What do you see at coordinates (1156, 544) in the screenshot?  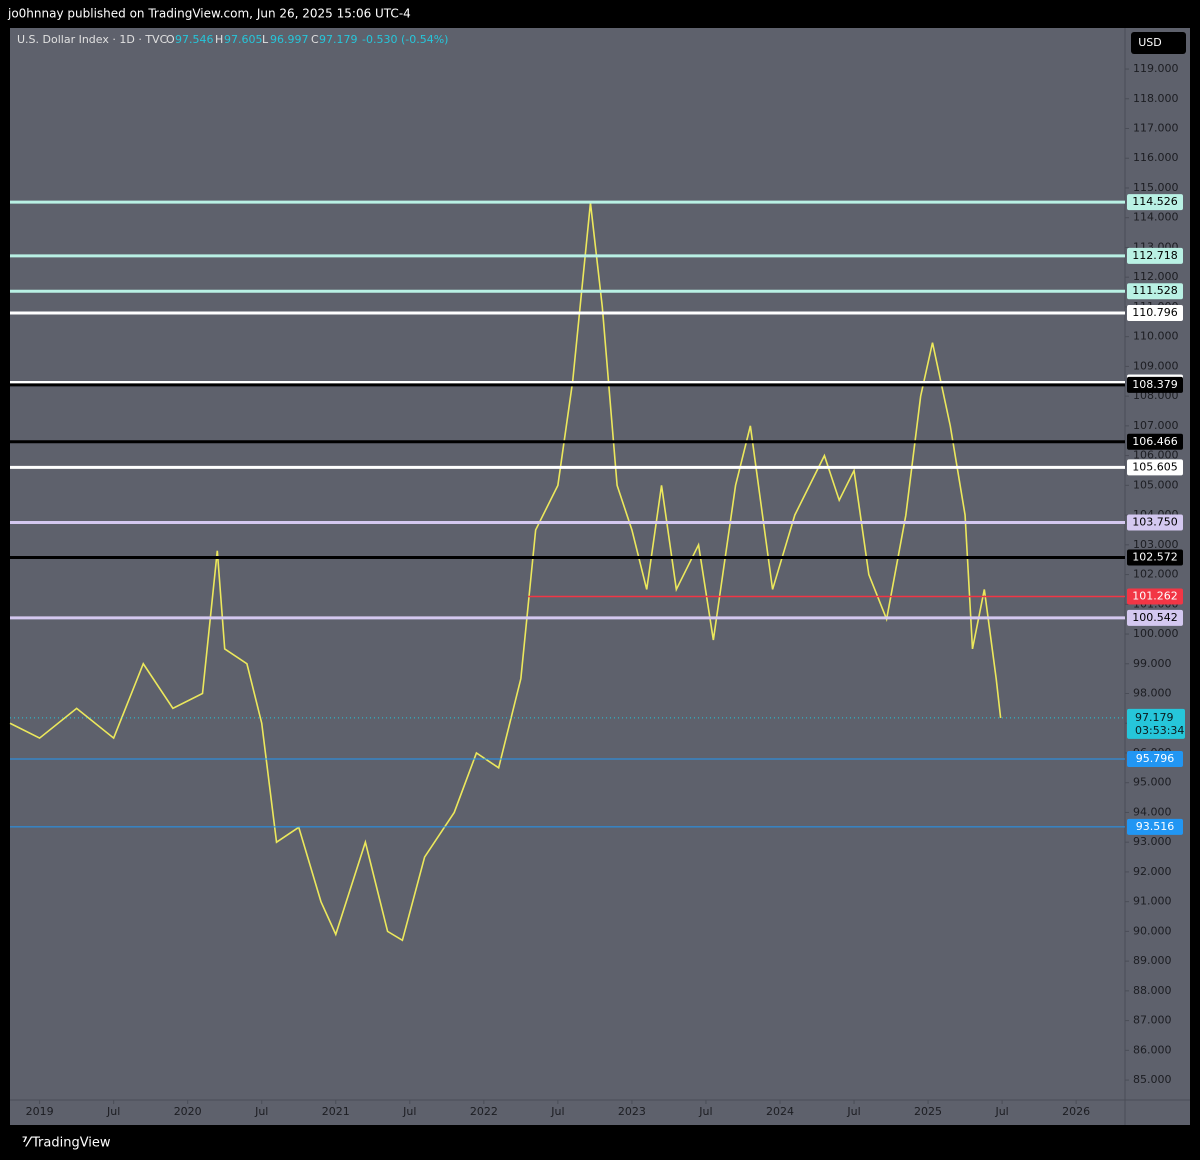 I see `y-tick-label: 103.000` at bounding box center [1156, 544].